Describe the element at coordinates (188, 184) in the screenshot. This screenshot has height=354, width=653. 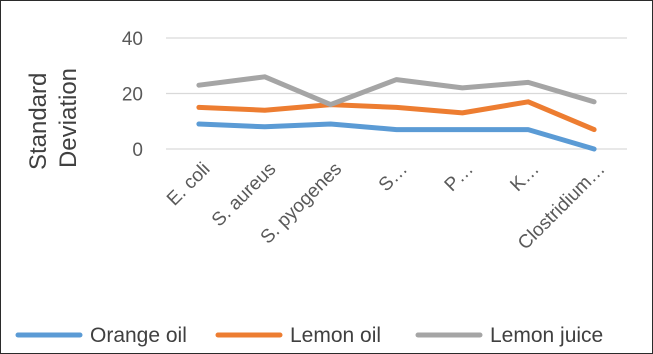
I see `x-tick-label: E. coli` at that location.